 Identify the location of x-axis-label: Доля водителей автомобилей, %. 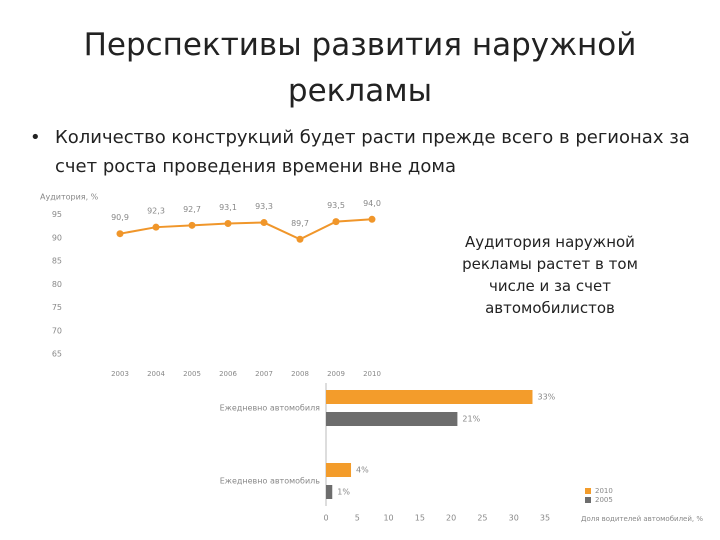
(642, 519).